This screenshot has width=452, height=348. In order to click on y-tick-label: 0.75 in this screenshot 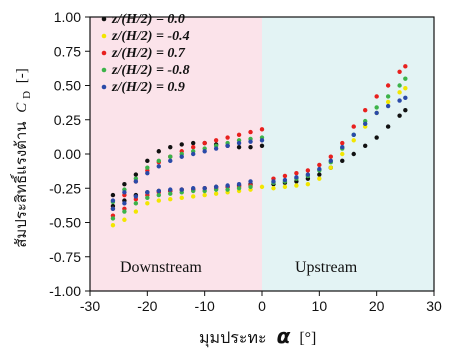, I will do `click(67, 51)`.